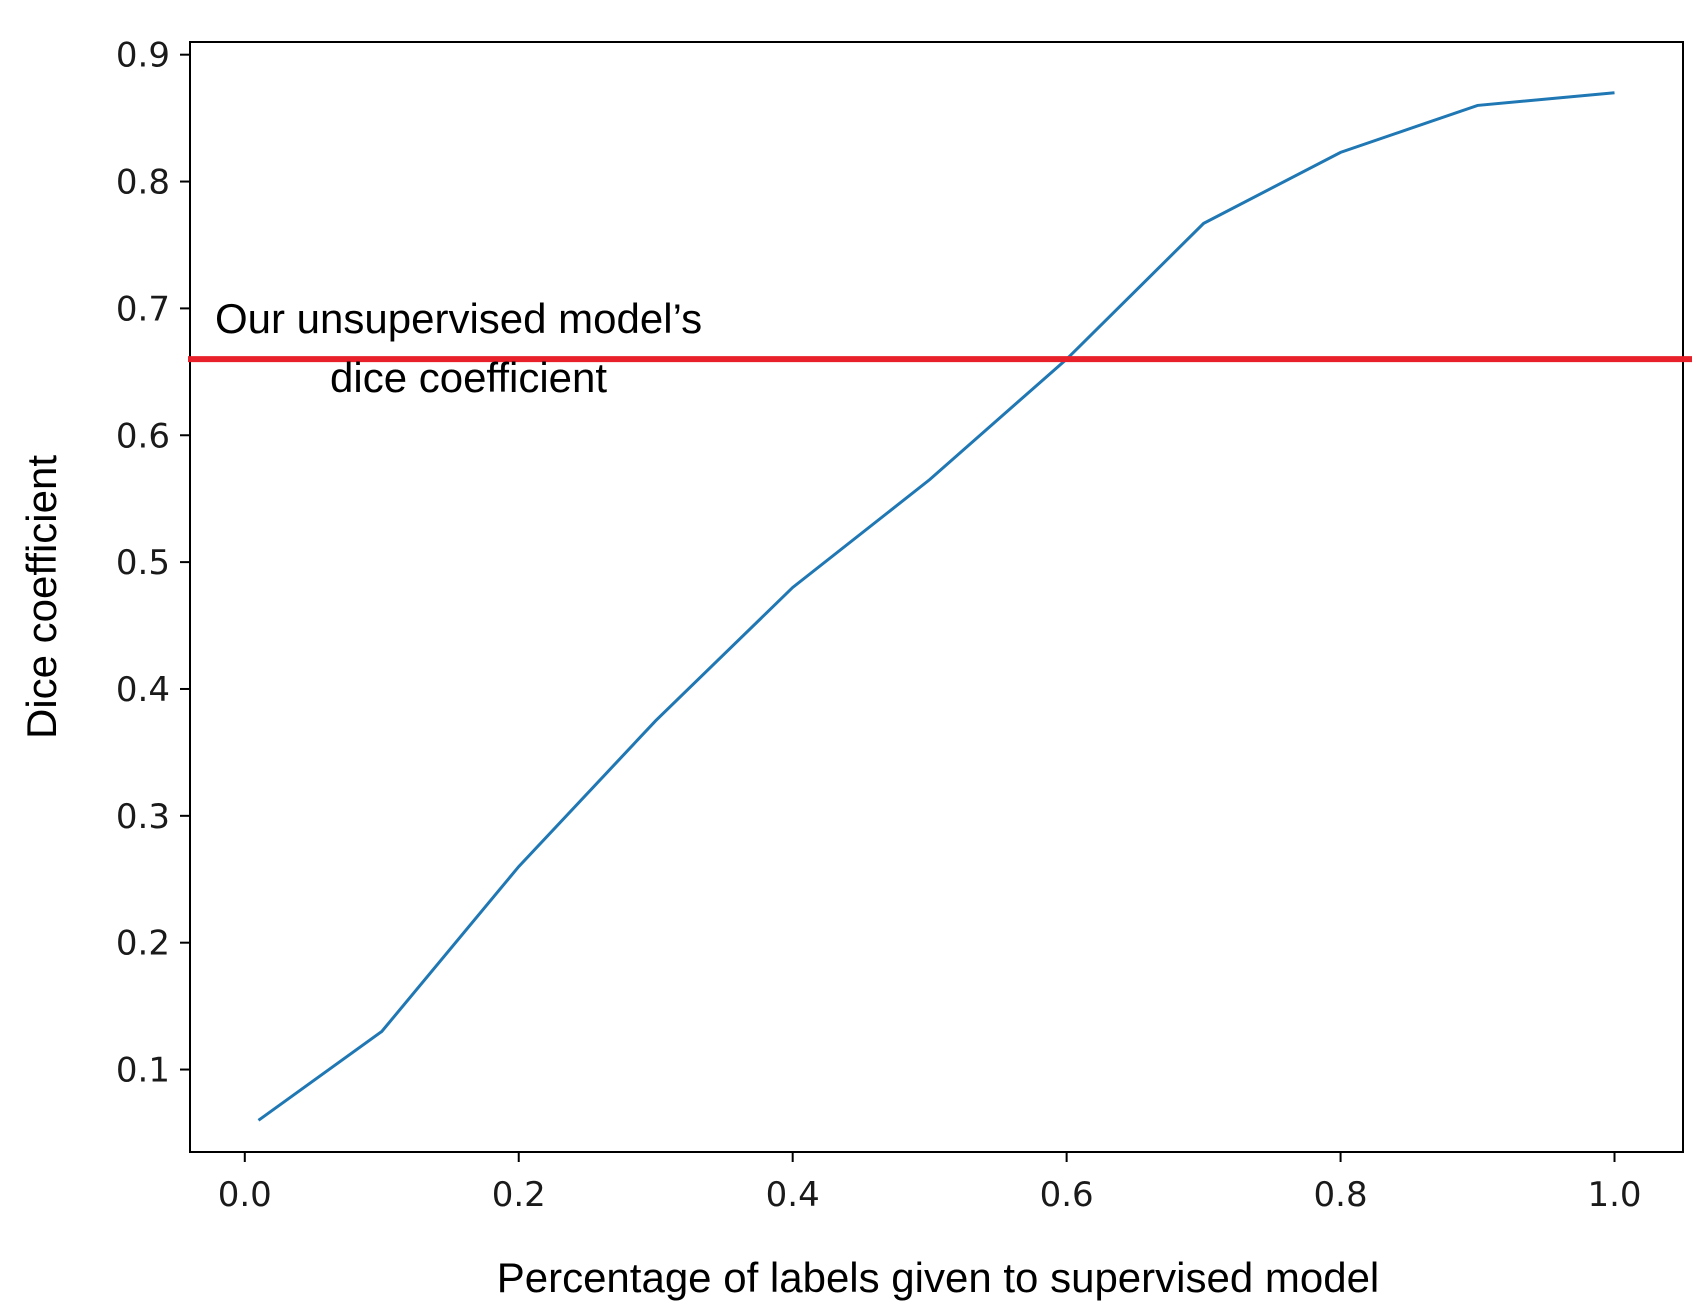  I want to click on x-tick-label: 0.8, so click(1341, 1195).